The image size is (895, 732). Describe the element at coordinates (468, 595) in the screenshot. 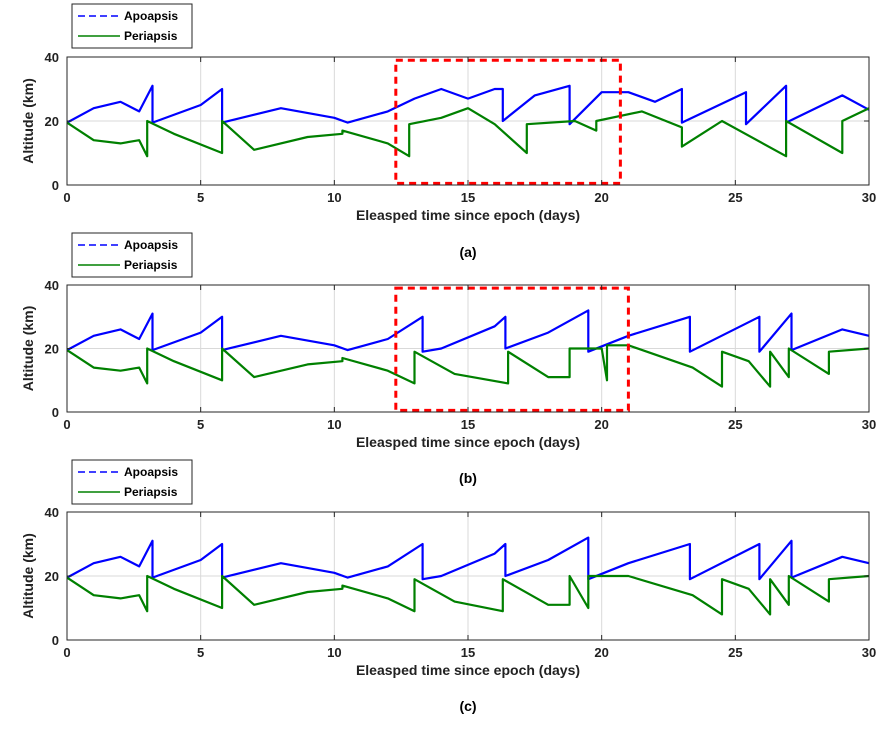

I see `series-line-periapsis` at that location.